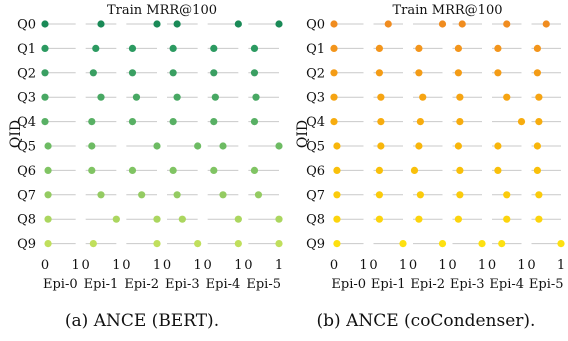 This screenshot has height=341, width=568. What do you see at coordinates (263, 284) in the screenshot?
I see `episode-label: Epi-5` at bounding box center [263, 284].